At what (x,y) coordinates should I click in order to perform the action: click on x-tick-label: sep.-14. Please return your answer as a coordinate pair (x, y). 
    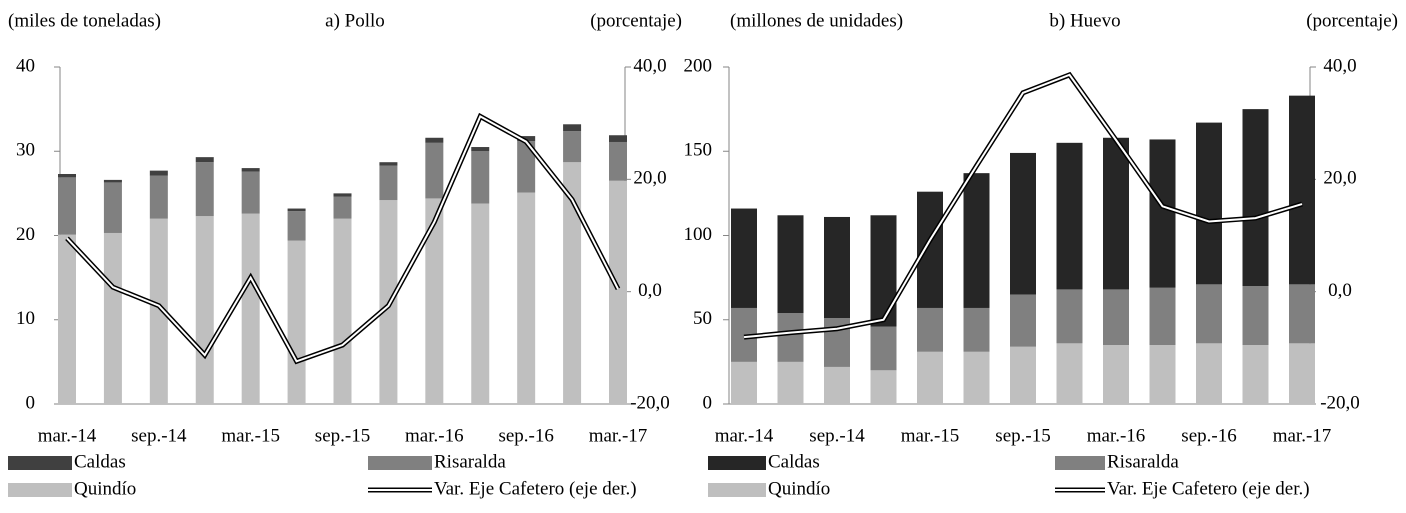
    Looking at the image, I should click on (159, 435).